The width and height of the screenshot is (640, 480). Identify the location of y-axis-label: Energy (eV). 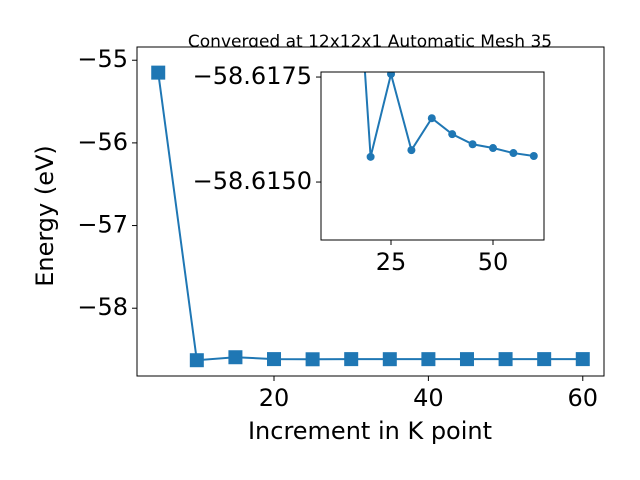
(45, 216).